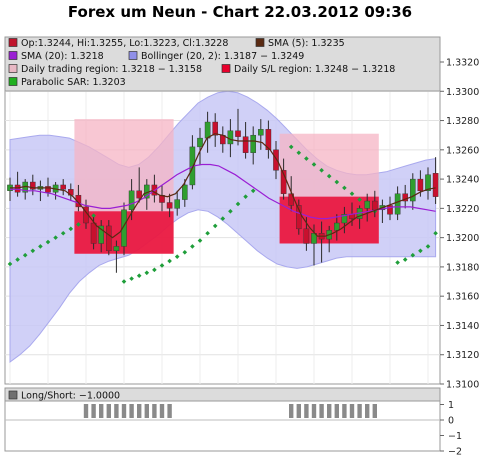  I want to click on y-tick-label: 1.3300, so click(462, 92).